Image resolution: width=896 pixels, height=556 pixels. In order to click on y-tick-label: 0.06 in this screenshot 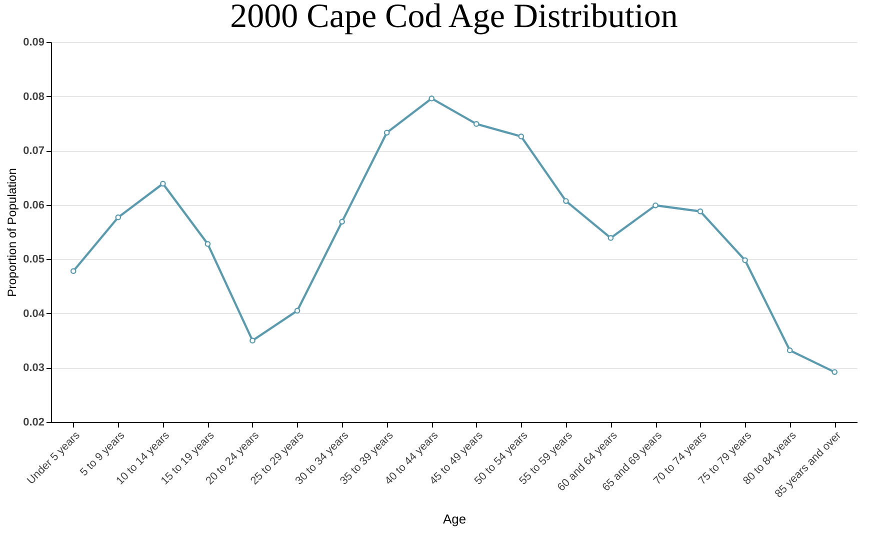, I will do `click(33, 205)`.